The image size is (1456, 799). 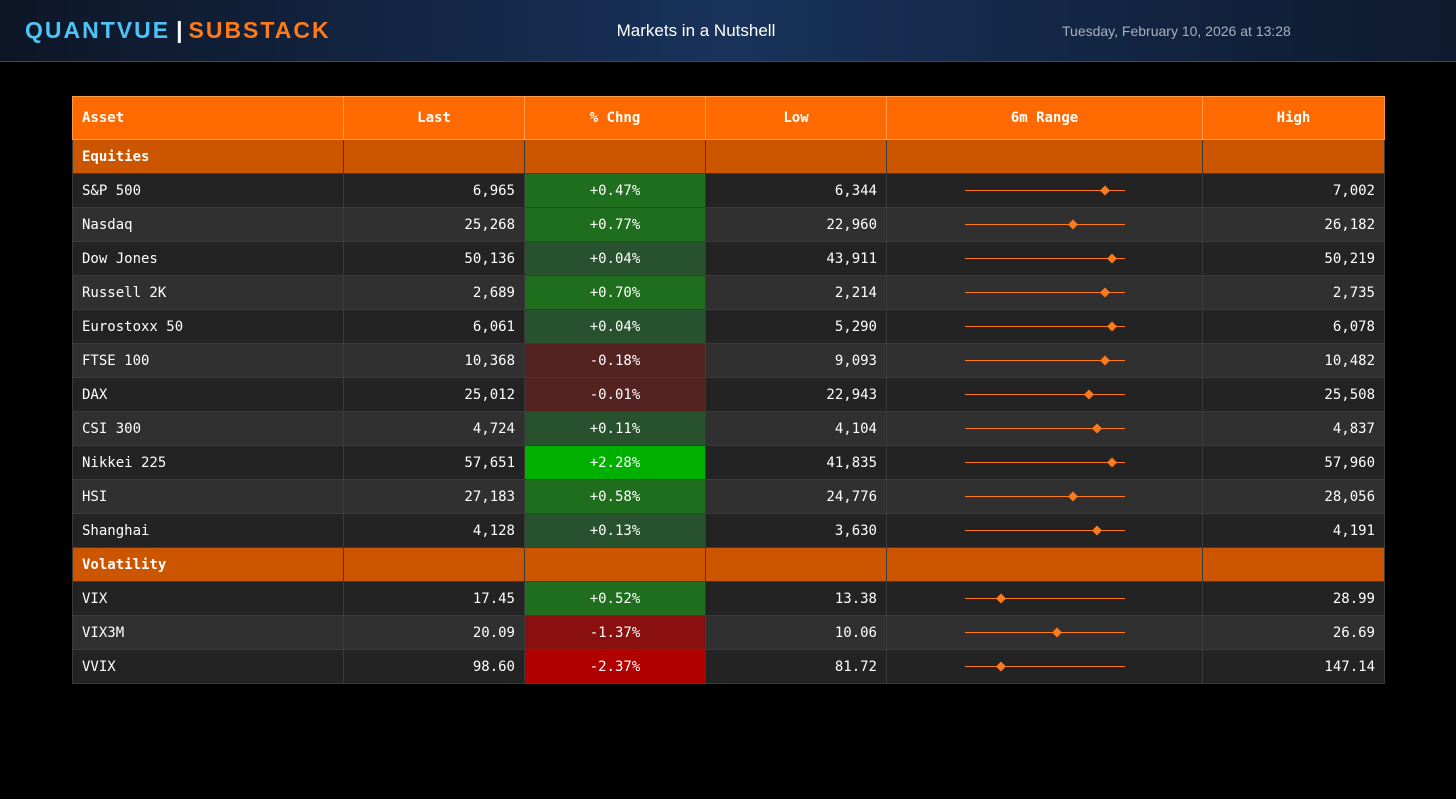 What do you see at coordinates (208, 258) in the screenshot?
I see `asset-name: Dow Jones` at bounding box center [208, 258].